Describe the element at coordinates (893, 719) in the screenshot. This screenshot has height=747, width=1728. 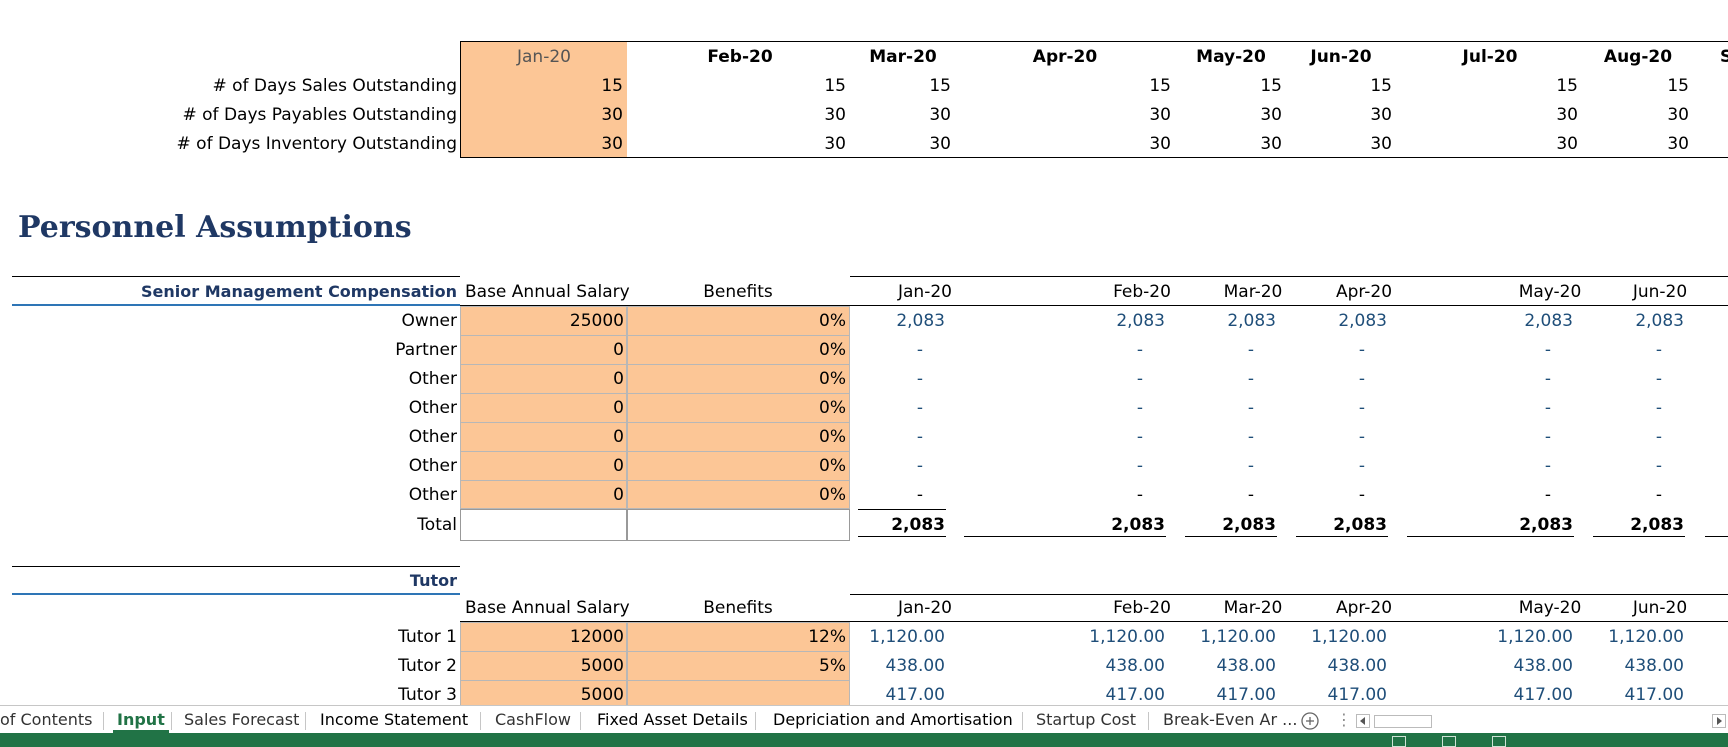
I see `tab-depreciation-amortisation: Depriciation and Amortisation` at that location.